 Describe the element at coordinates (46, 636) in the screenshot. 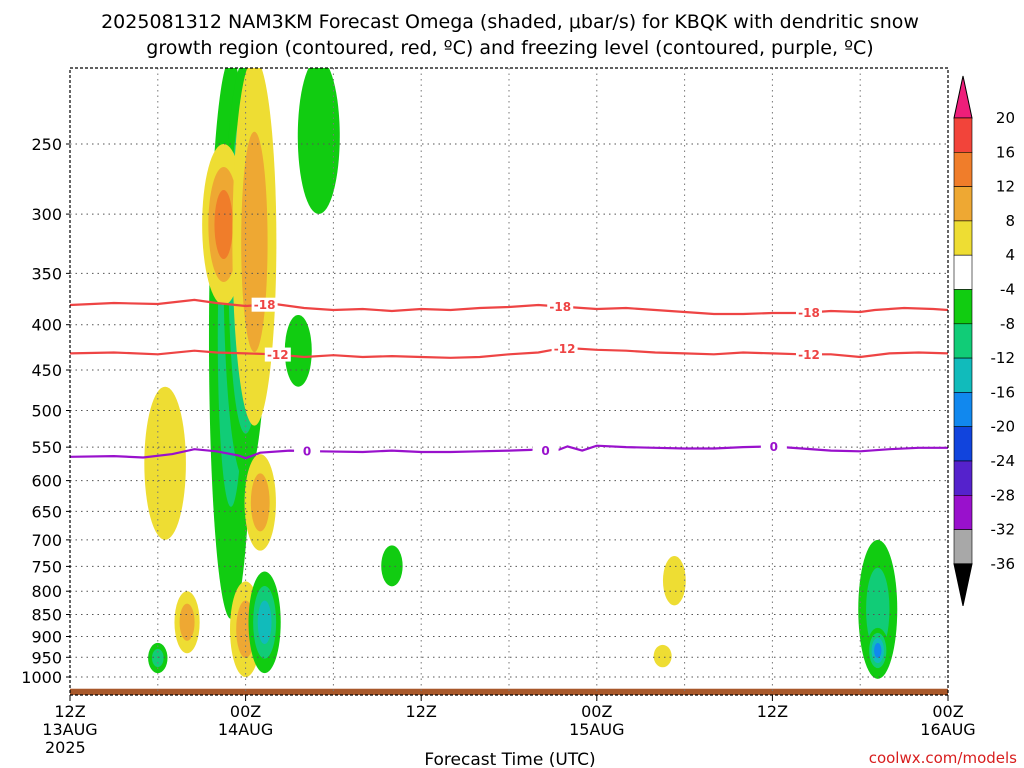

I see `y-tick-label: 900` at that location.